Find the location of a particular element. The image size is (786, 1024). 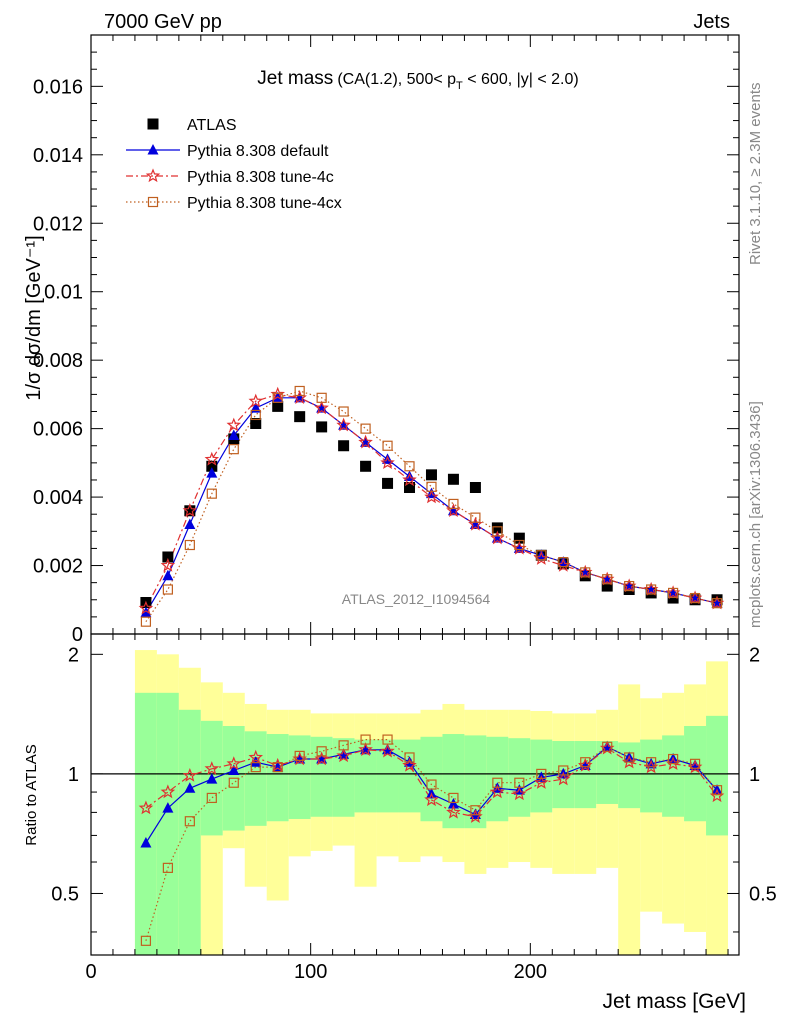

rivet-label: Rivet 3.1.10, ≥ 2.3M events is located at coordinates (755, 174).